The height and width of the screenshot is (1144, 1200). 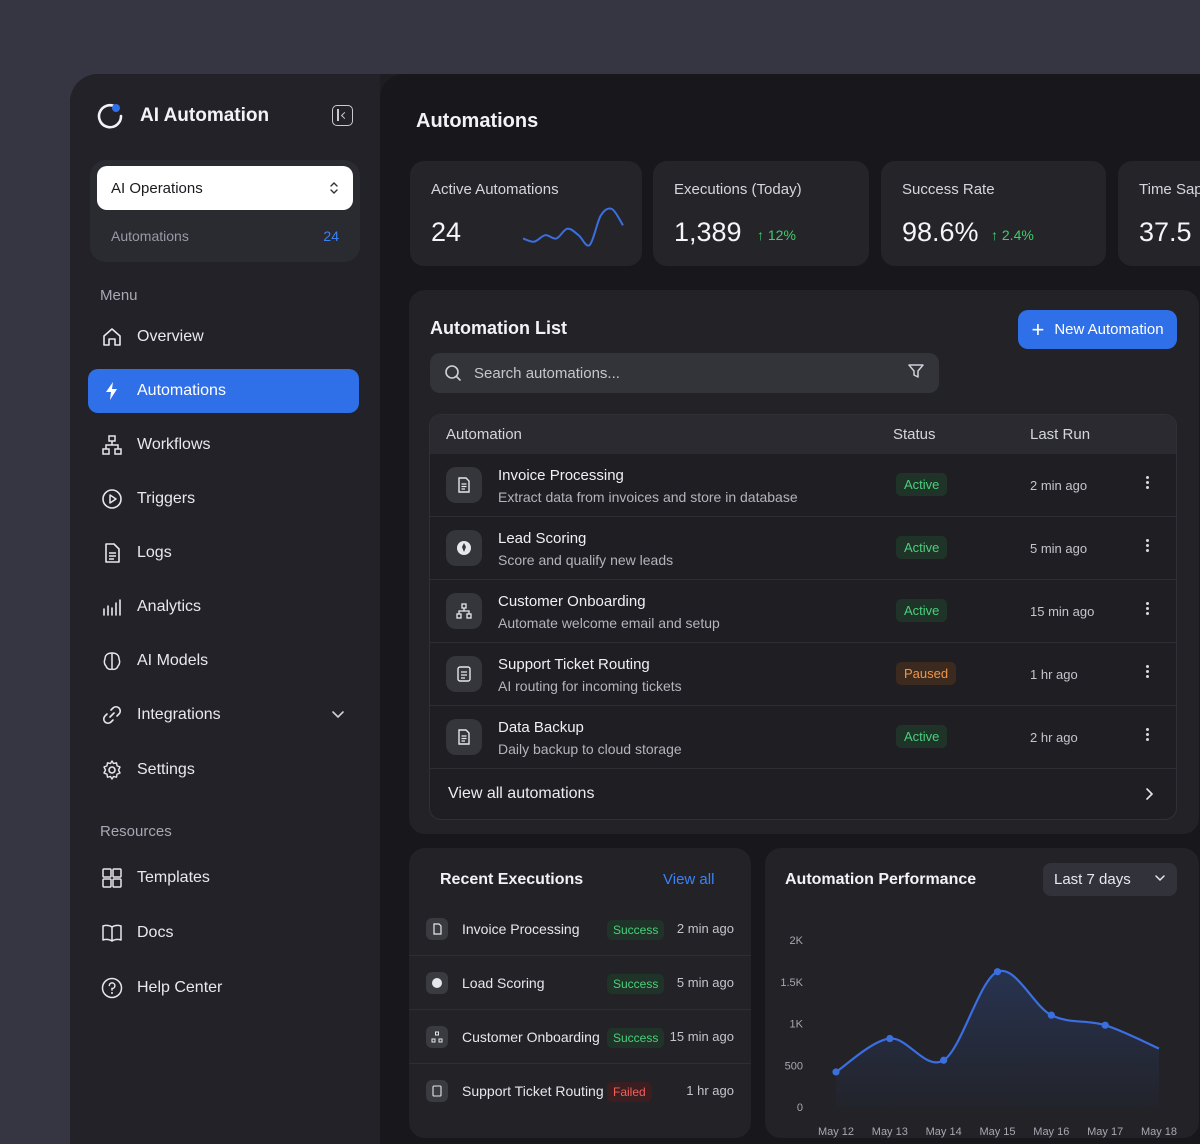 What do you see at coordinates (342, 115) in the screenshot?
I see `collapse-sidebar-icon` at bounding box center [342, 115].